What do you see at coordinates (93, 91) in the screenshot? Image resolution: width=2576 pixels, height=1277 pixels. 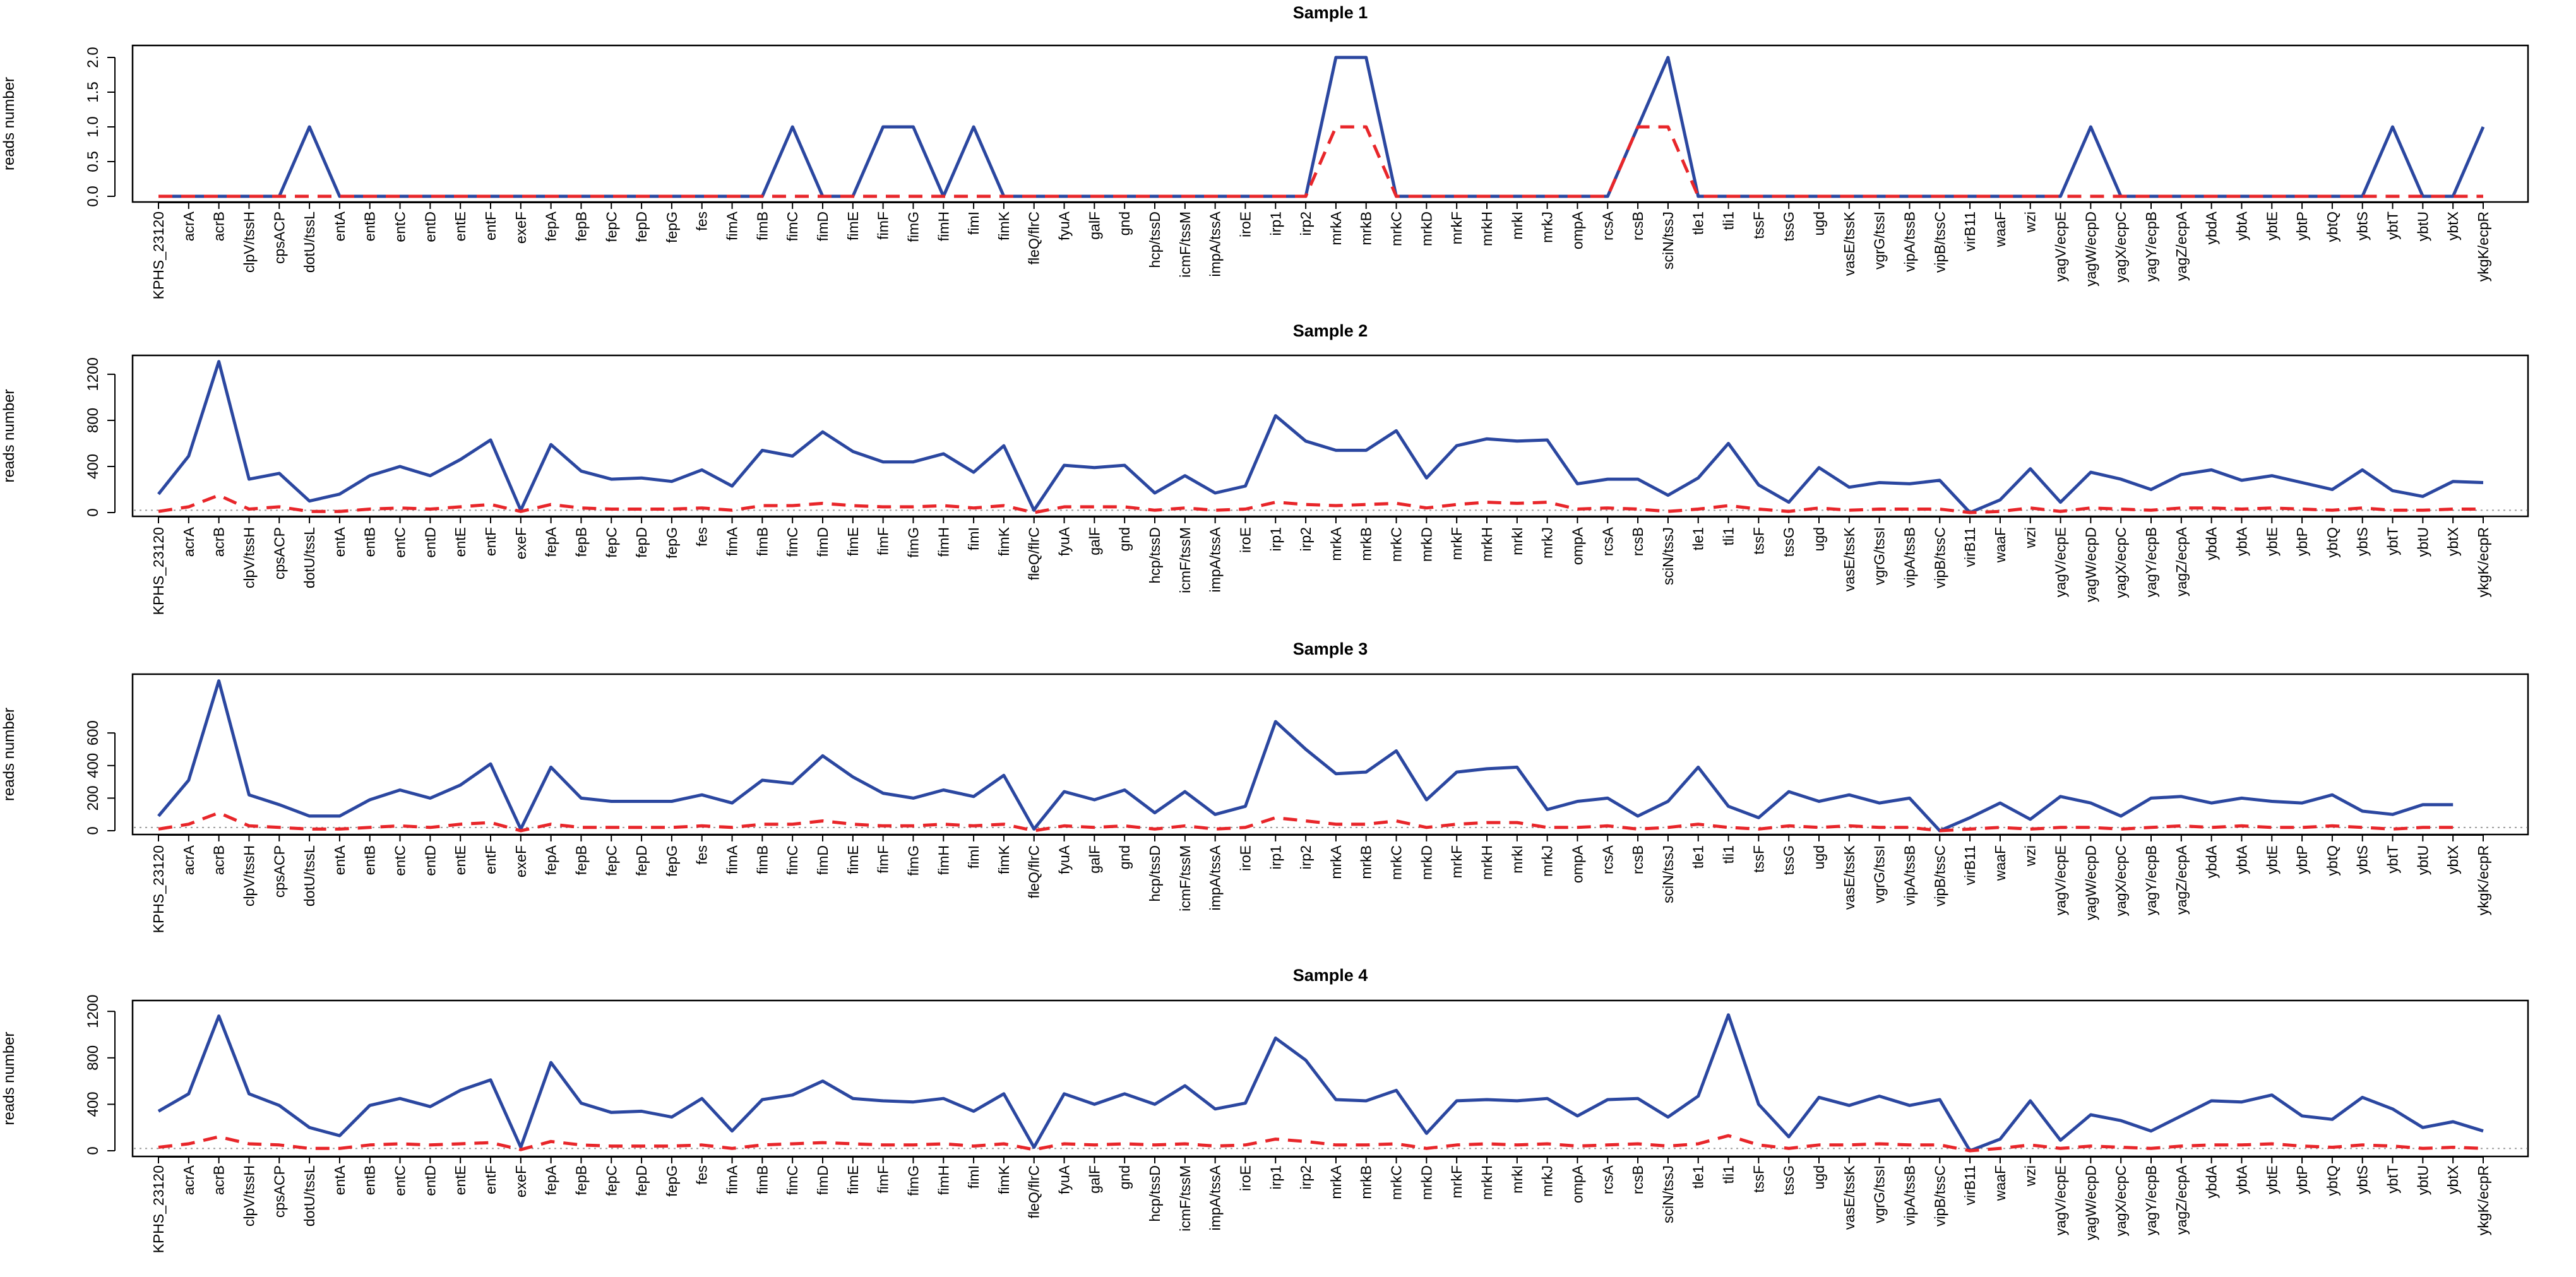 I see `y-tick-label: 1.5` at bounding box center [93, 91].